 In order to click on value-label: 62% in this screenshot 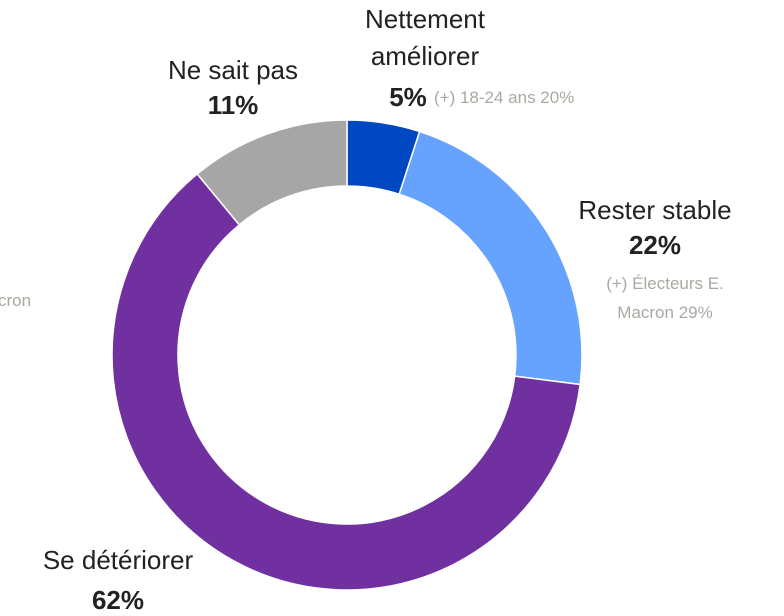, I will do `click(118, 599)`.